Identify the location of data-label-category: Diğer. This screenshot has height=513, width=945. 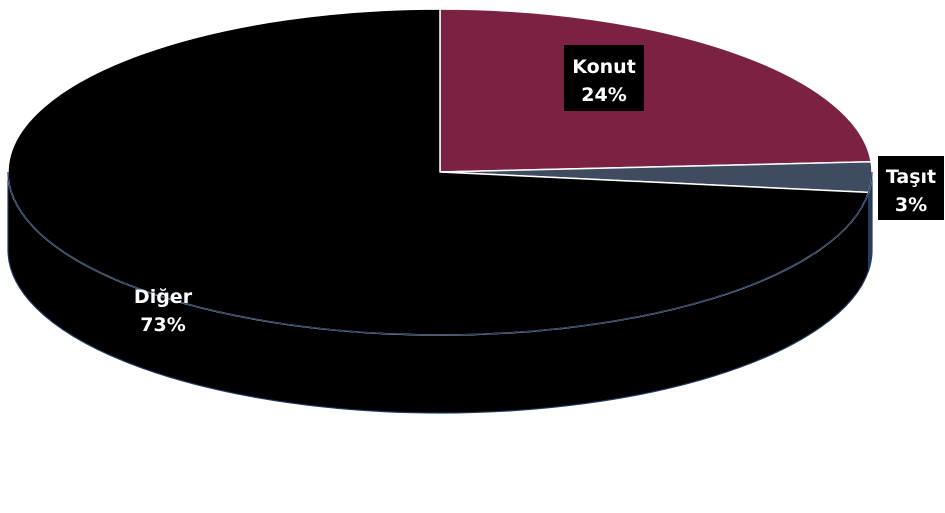
(163, 297).